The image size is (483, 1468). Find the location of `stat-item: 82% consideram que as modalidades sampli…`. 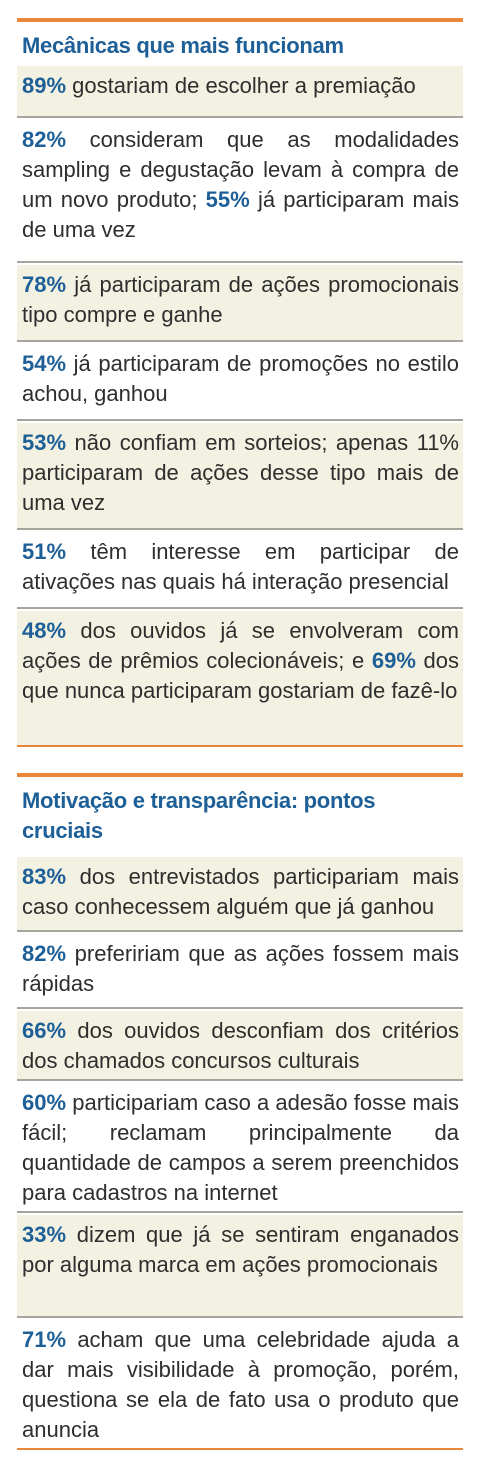

stat-item: 82% consideram que as modalidades sampli… is located at coordinates (240, 191).